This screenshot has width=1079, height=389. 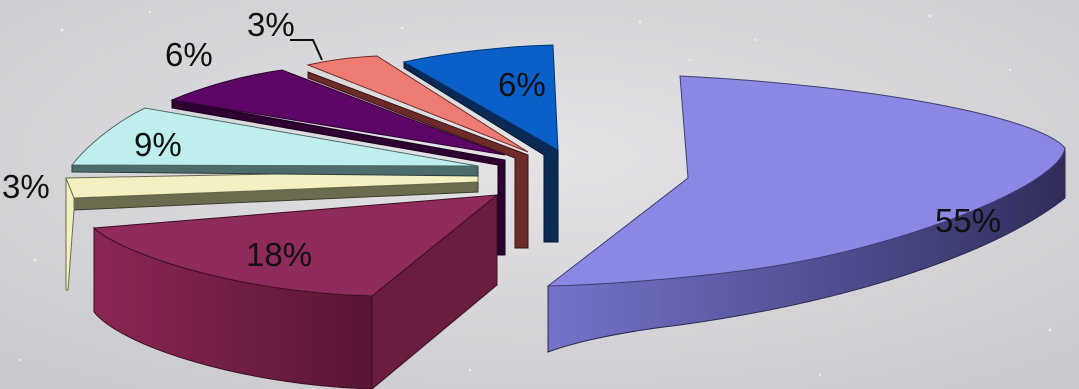 I want to click on data-label: 9%, so click(x=158, y=144).